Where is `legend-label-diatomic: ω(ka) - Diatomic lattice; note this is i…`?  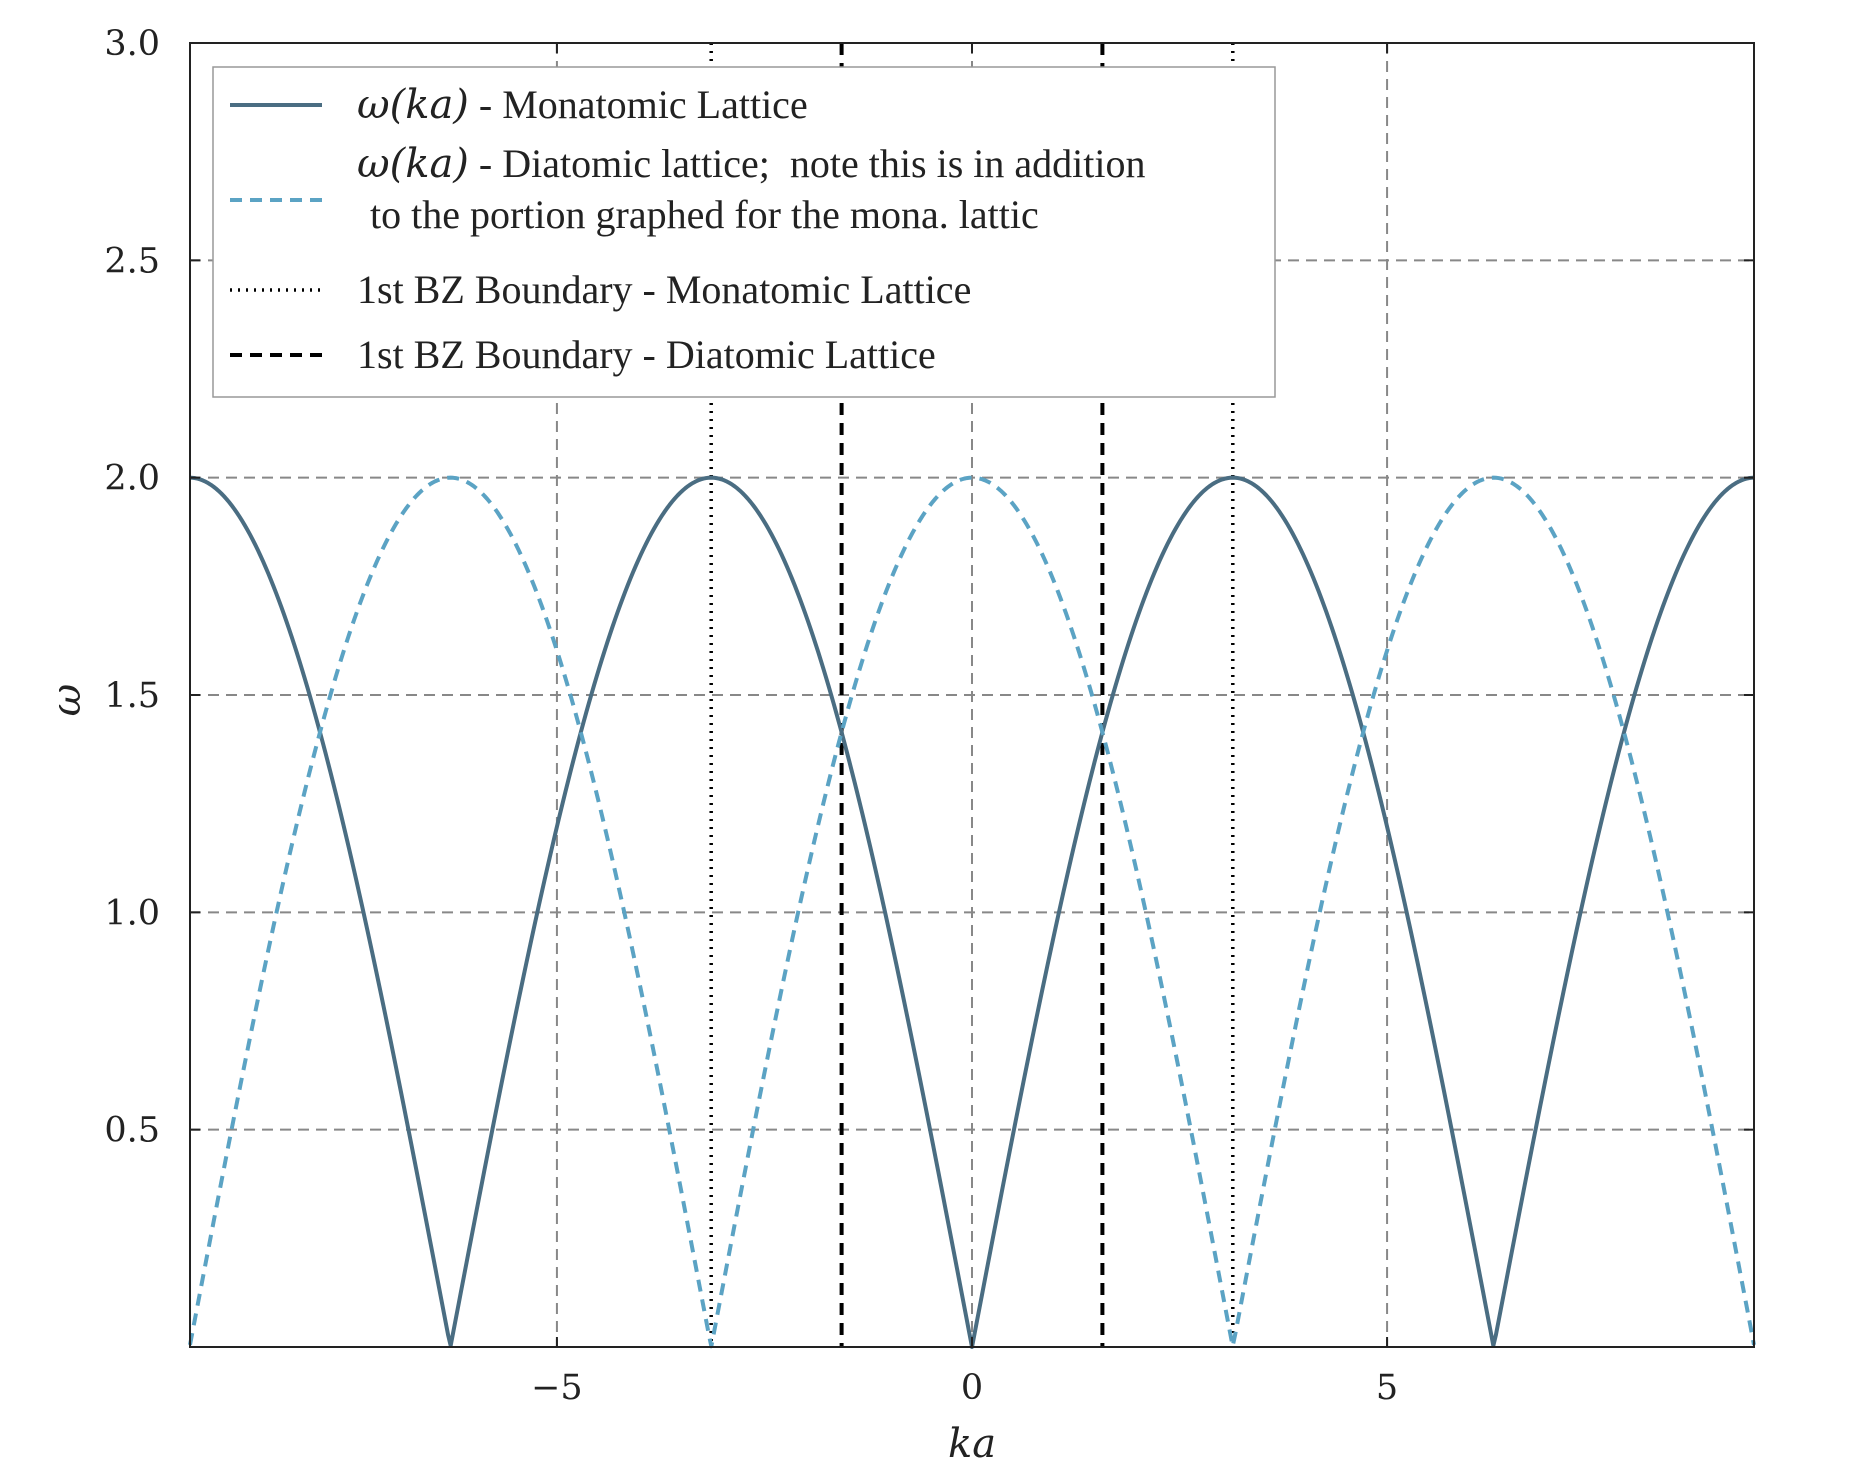
legend-label-diatomic: ω(ka) - Diatomic lattice; note this is i… is located at coordinates (751, 164).